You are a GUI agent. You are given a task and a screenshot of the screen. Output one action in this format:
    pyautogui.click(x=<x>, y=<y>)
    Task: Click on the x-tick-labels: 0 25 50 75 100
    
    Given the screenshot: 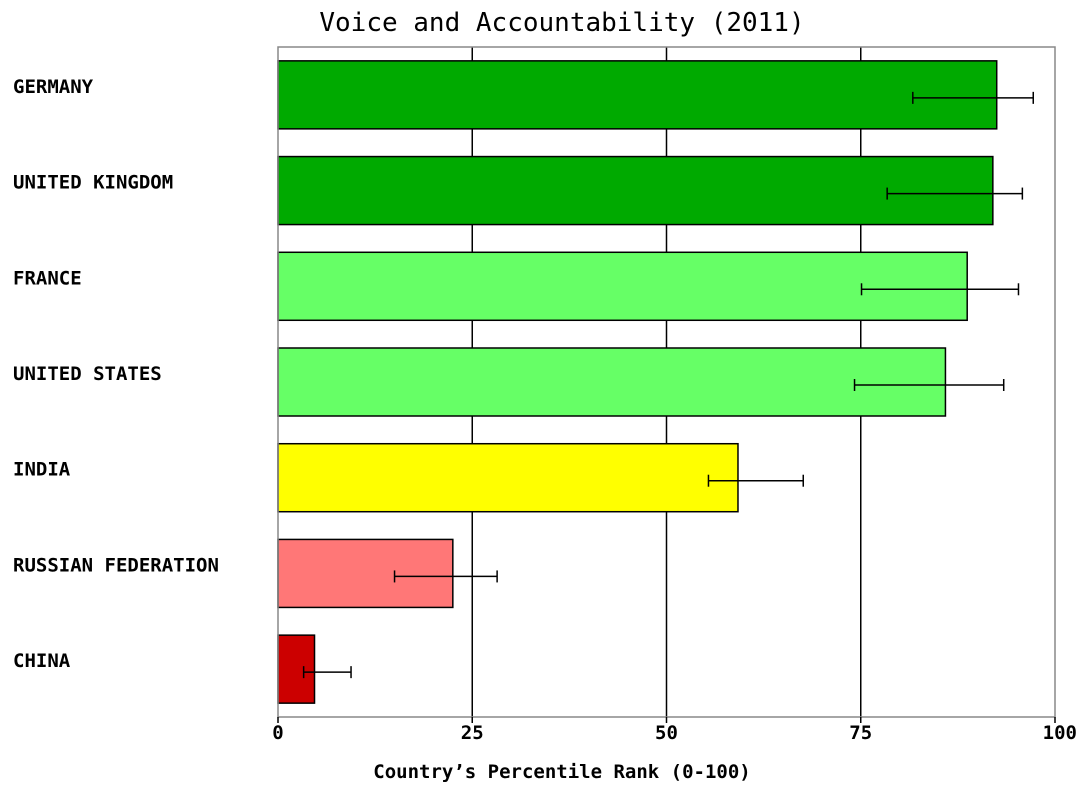 What is the action you would take?
    pyautogui.click(x=674, y=730)
    